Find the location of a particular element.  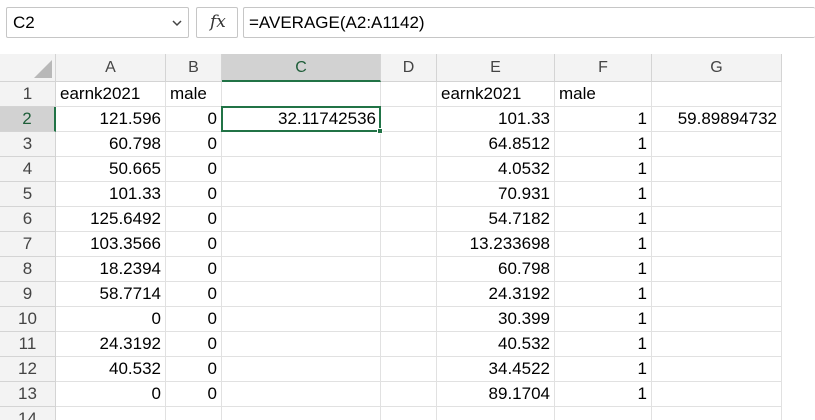

cell-e8: 60.798 is located at coordinates (496, 269).